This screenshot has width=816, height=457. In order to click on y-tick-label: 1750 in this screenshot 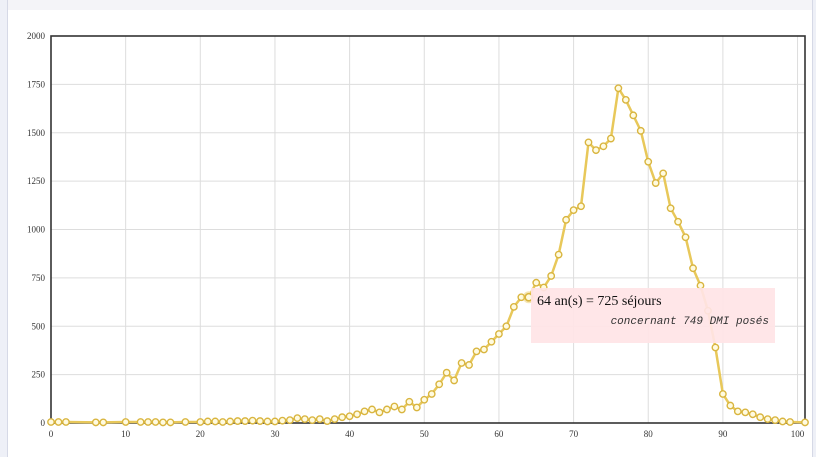, I will do `click(36, 84)`.